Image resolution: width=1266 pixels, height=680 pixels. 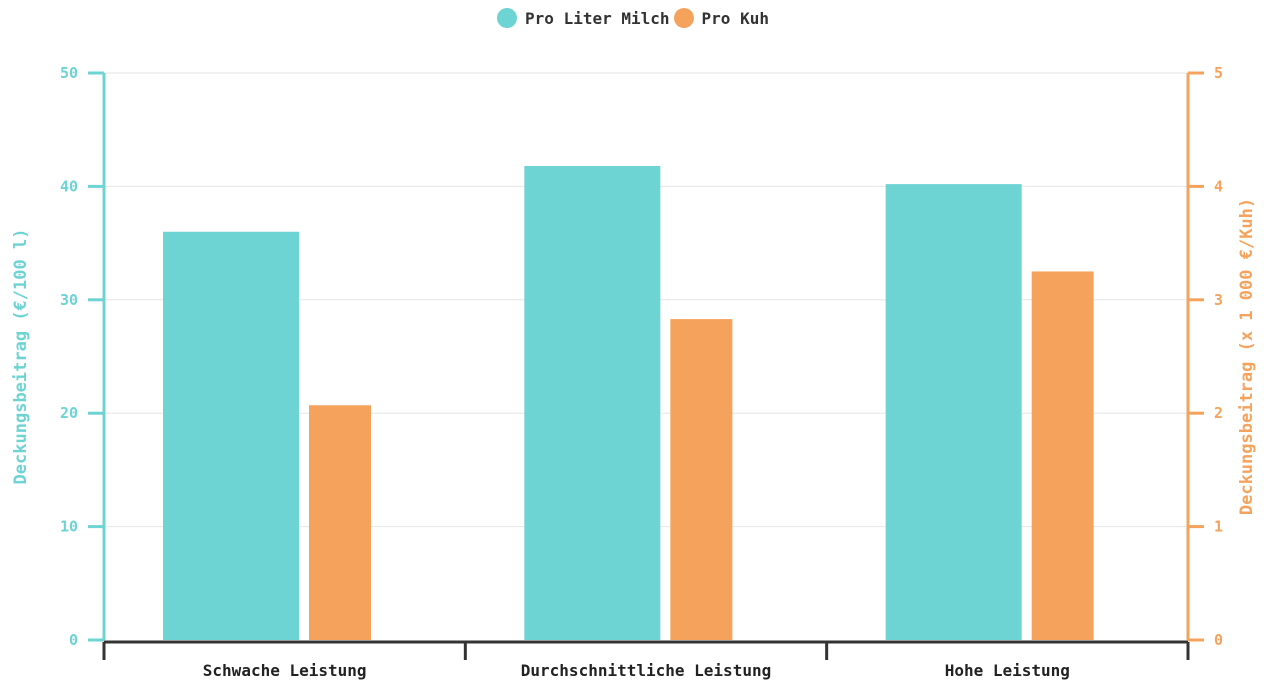 What do you see at coordinates (1218, 413) in the screenshot?
I see `right-tick-label: 2` at bounding box center [1218, 413].